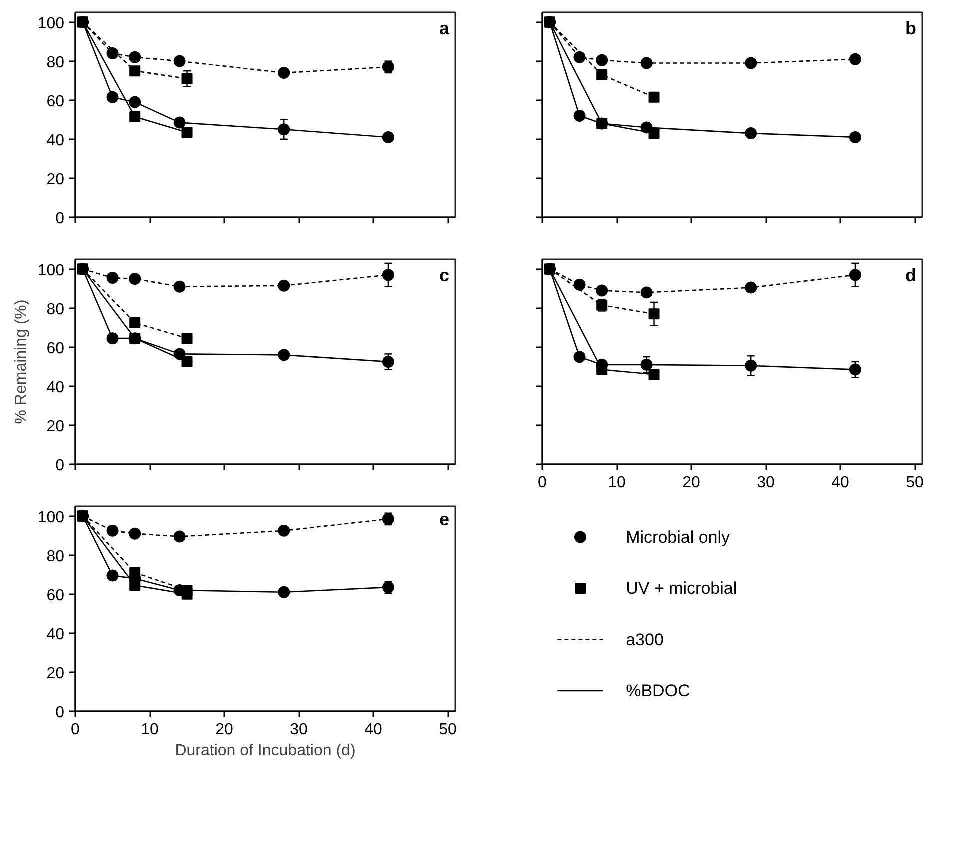 The height and width of the screenshot is (849, 965). What do you see at coordinates (444, 520) in the screenshot?
I see `chart-title: e` at bounding box center [444, 520].